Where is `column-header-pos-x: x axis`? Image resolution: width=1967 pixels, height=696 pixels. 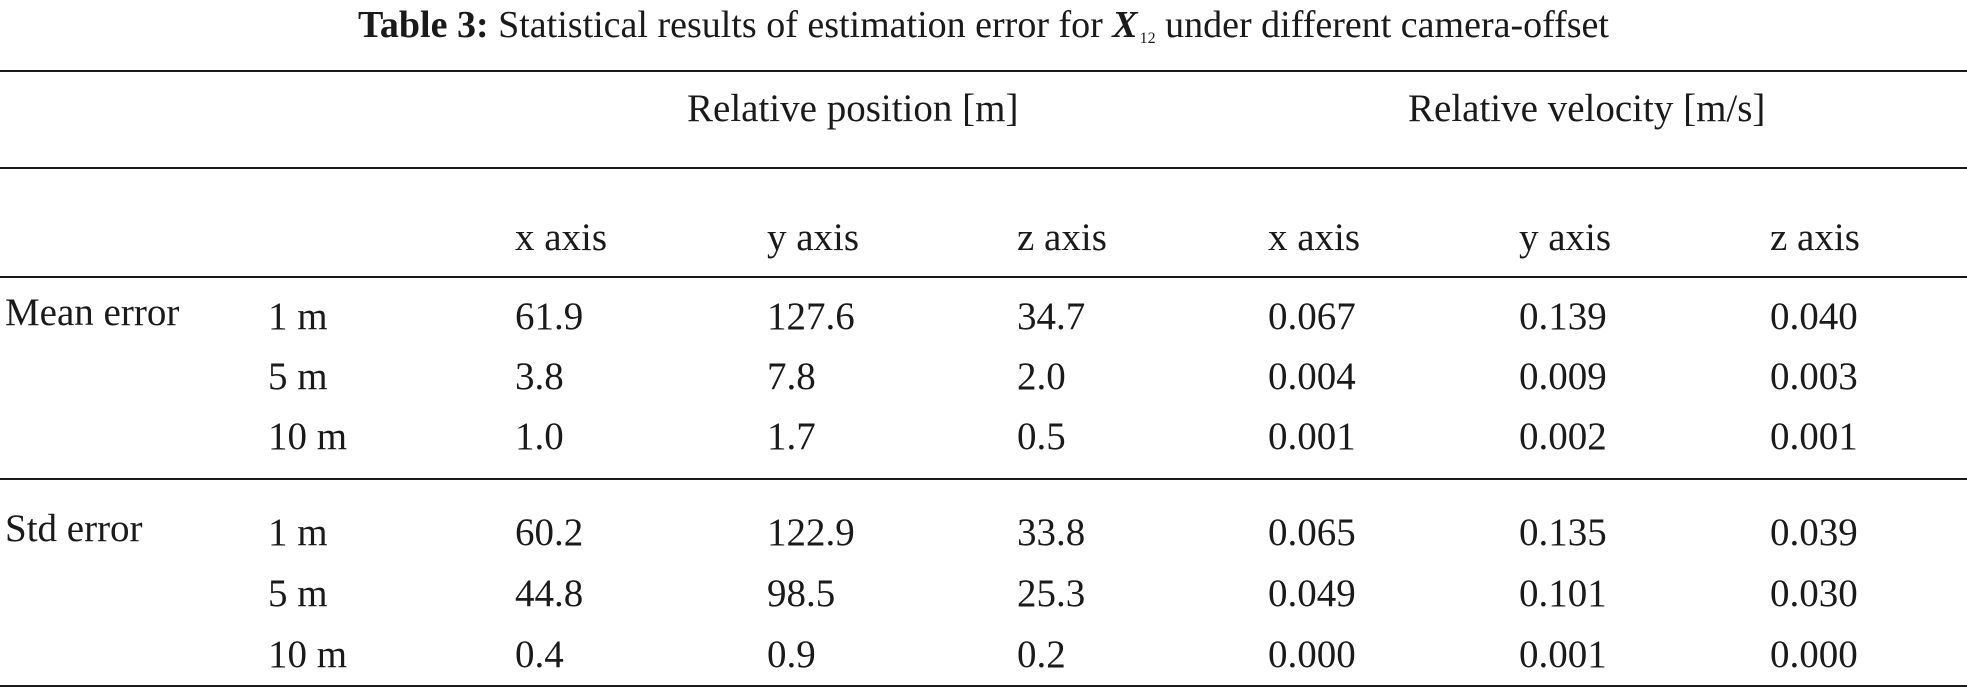
column-header-pos-x: x axis is located at coordinates (561, 237).